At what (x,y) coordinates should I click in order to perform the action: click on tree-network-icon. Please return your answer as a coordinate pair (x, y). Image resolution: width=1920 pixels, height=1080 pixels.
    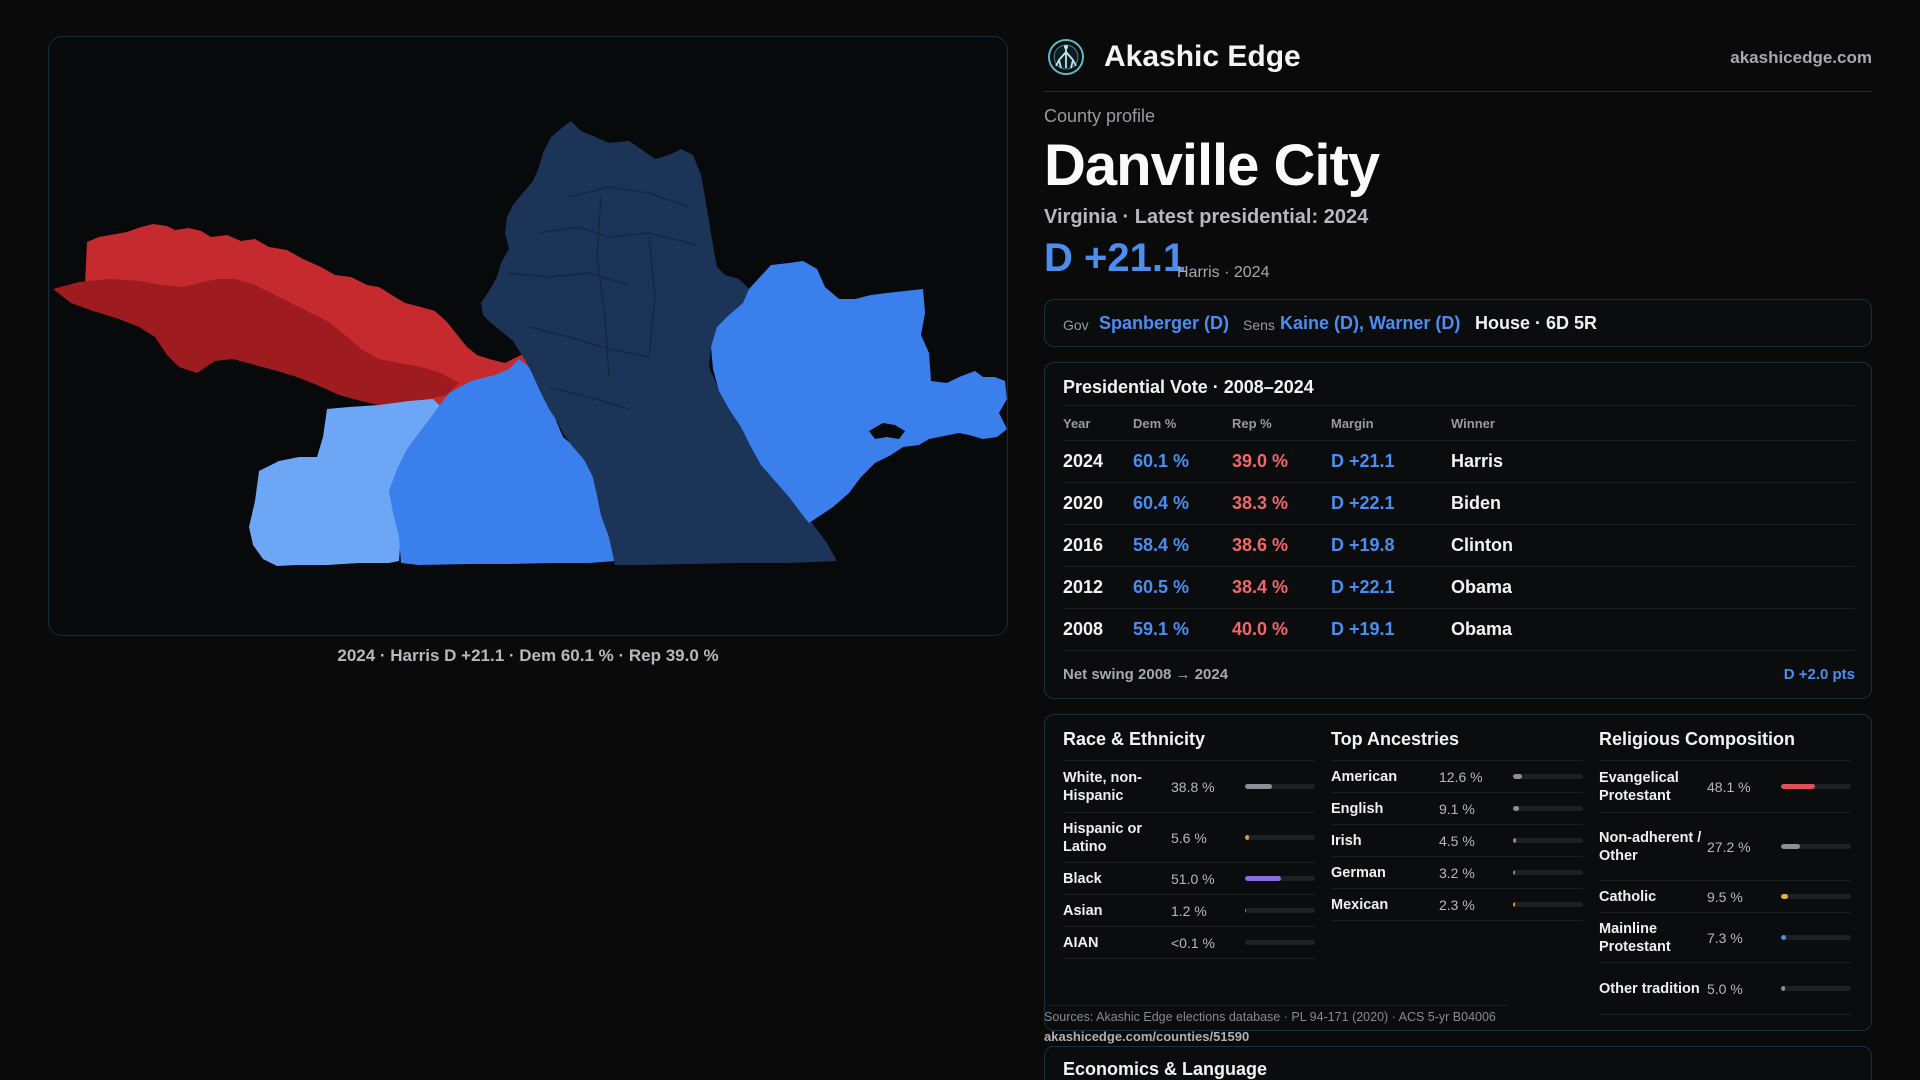
    Looking at the image, I should click on (1066, 57).